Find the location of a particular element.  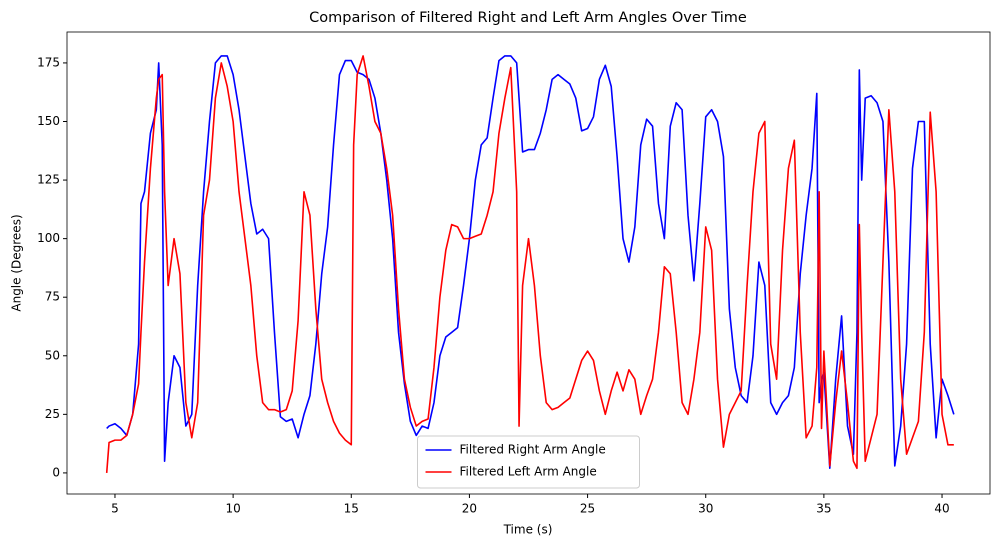

y-axis-label: Angle (Degrees) is located at coordinates (17, 262).